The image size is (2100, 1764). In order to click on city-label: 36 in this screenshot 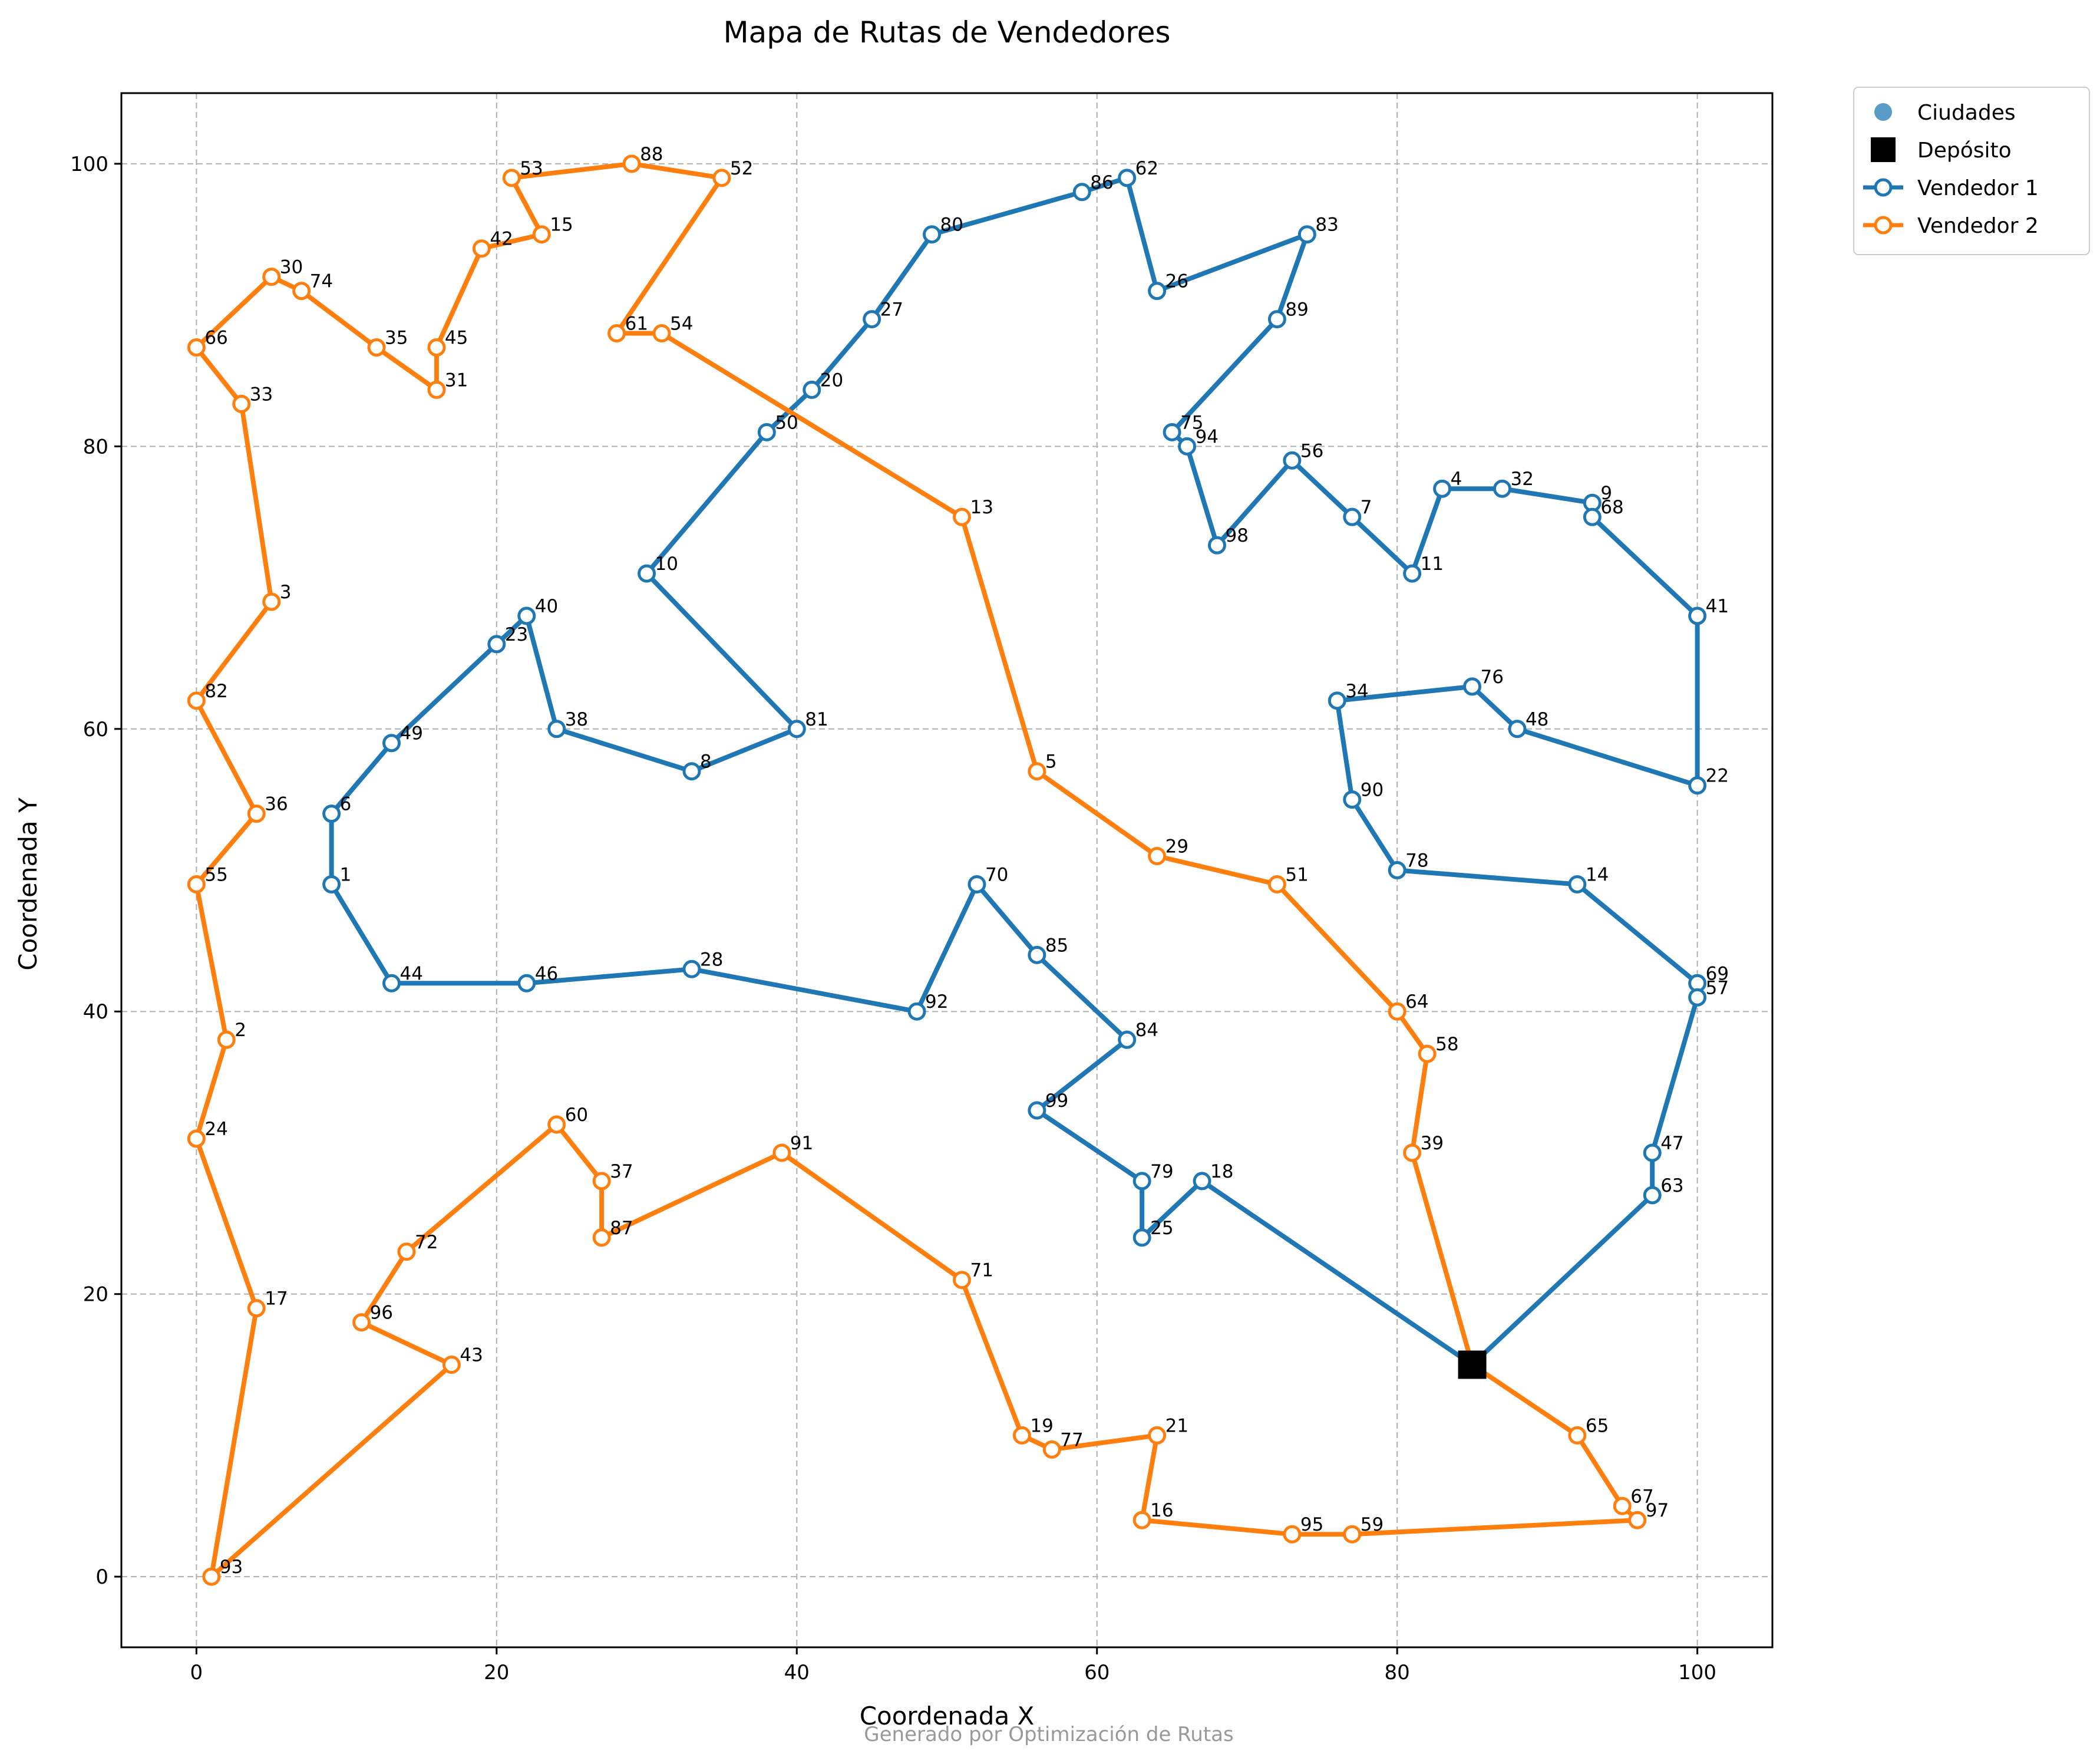, I will do `click(276, 804)`.